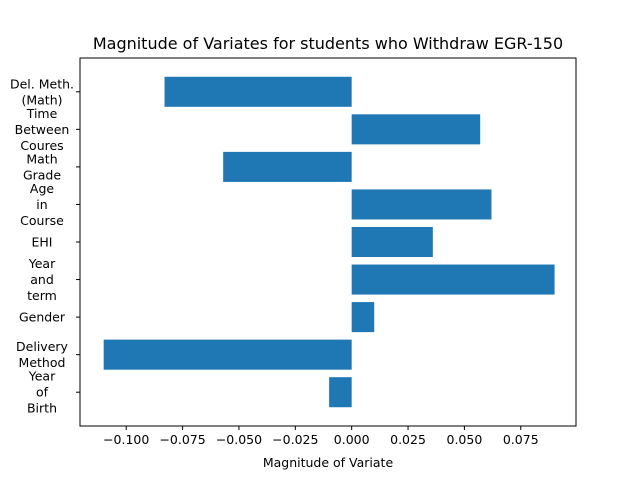 The width and height of the screenshot is (640, 480). Describe the element at coordinates (239, 439) in the screenshot. I see `x-tick-label: −0.050` at that location.